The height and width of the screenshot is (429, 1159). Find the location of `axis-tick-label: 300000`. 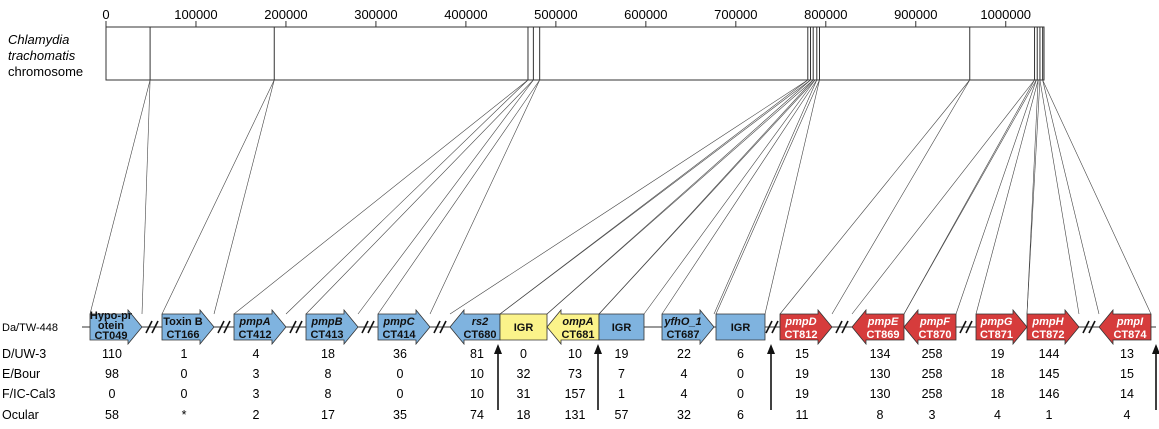

axis-tick-label: 300000 is located at coordinates (375, 14).